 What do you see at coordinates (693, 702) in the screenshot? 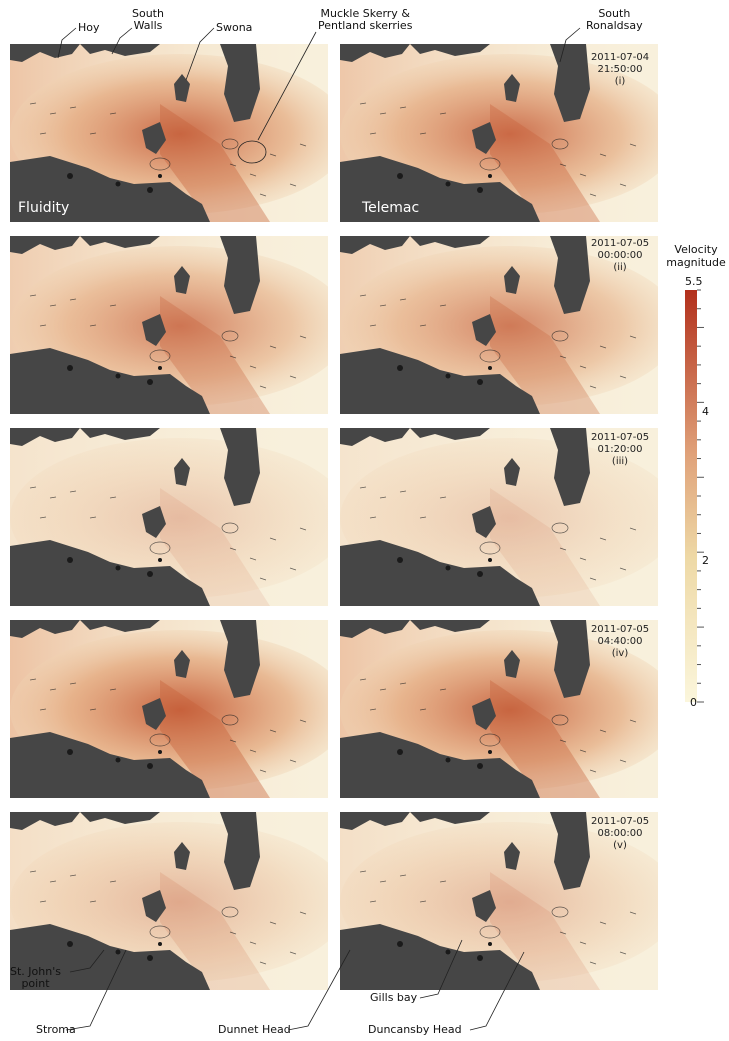
I see `colorbar-tick-0: 0` at bounding box center [693, 702].